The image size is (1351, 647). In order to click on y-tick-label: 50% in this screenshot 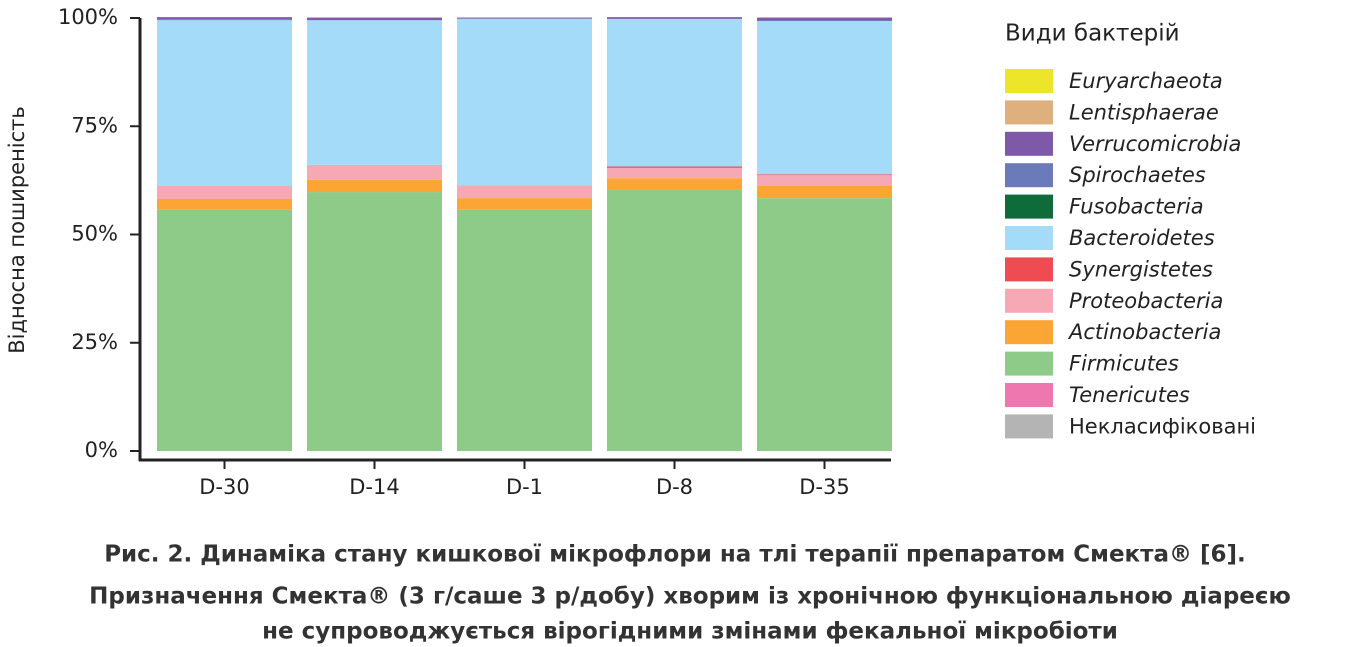, I will do `click(94, 234)`.